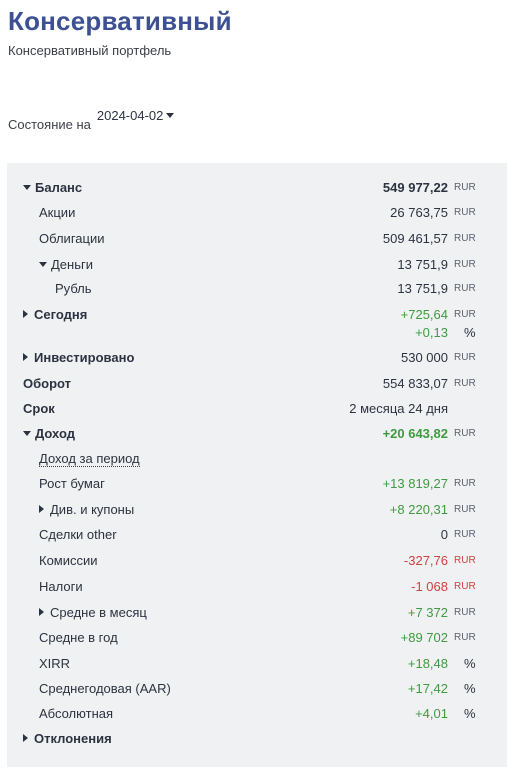 The height and width of the screenshot is (775, 515). What do you see at coordinates (257, 264) in the screenshot?
I see `row-money: Деньги 13 751,9 RUR` at bounding box center [257, 264].